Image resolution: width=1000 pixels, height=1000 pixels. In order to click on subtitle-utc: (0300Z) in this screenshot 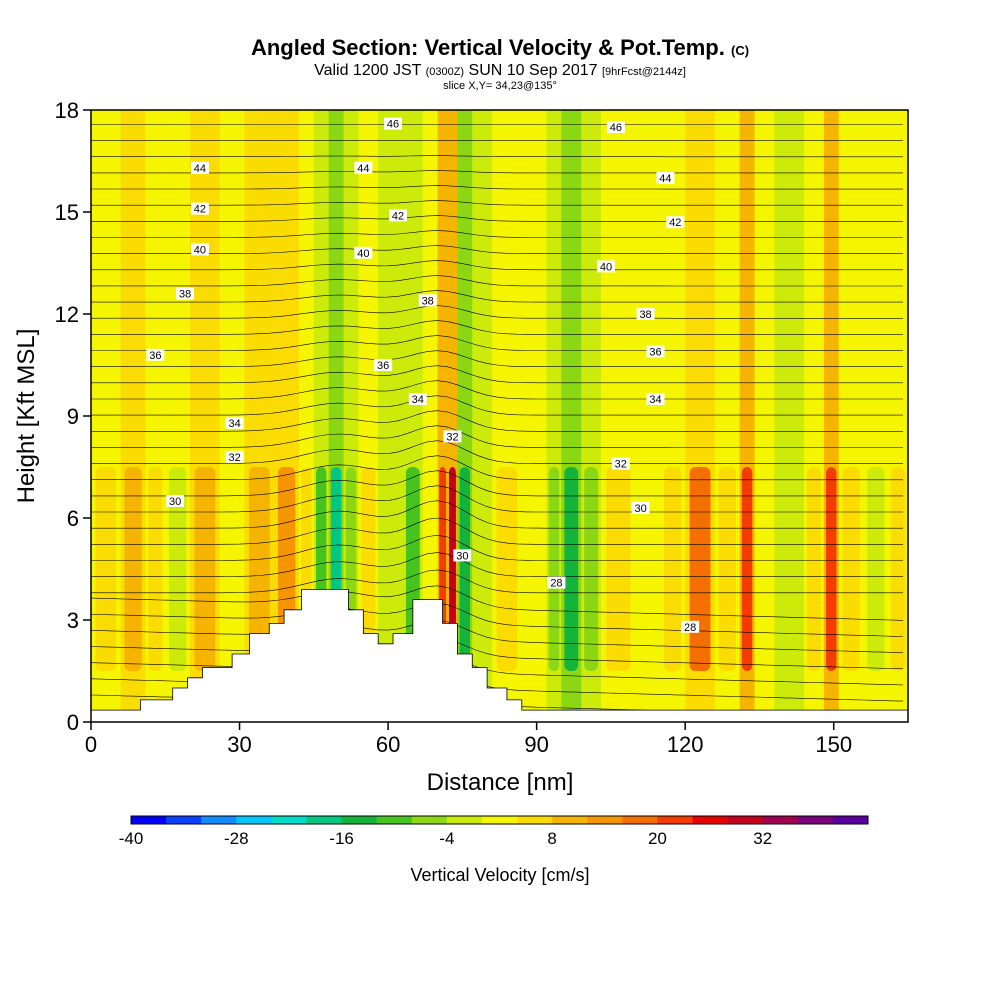, I will do `click(445, 72)`.